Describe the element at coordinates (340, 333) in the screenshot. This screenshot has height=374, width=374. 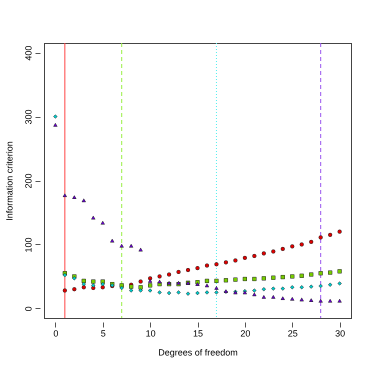
I see `x-tick-label: 30` at that location.